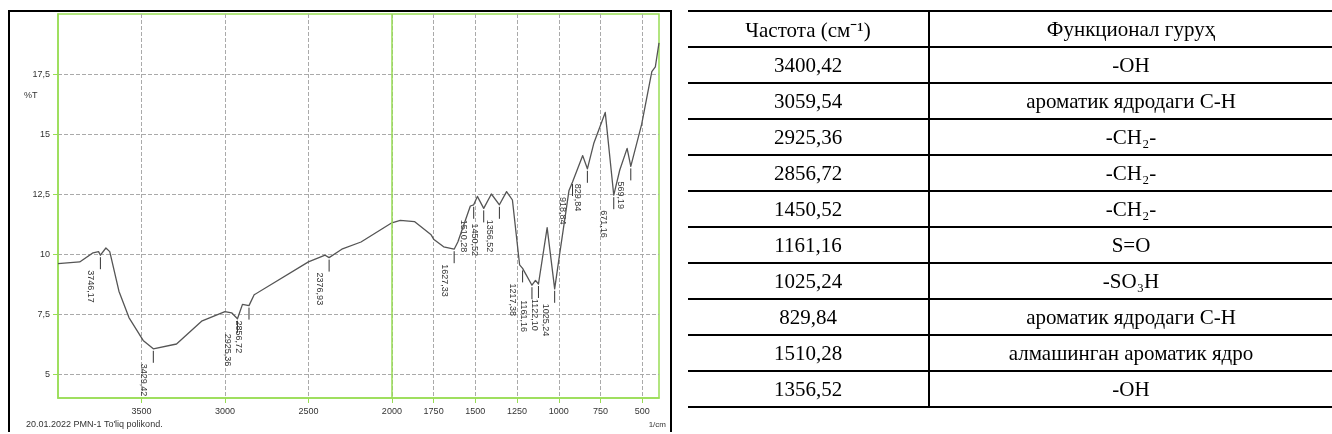 This screenshot has height=434, width=1332. What do you see at coordinates (319, 289) in the screenshot?
I see `annotation: 2376,93` at bounding box center [319, 289].